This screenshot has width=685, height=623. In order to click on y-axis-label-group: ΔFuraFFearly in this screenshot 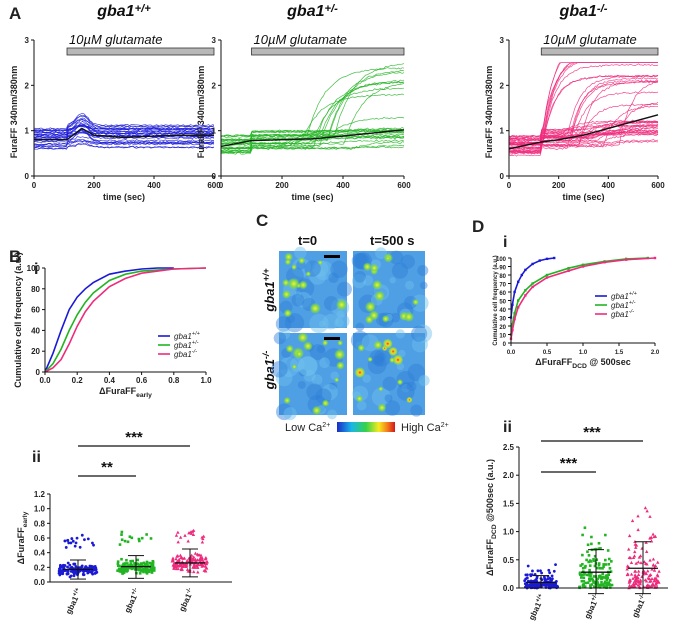, I will do `click(22, 537)`.